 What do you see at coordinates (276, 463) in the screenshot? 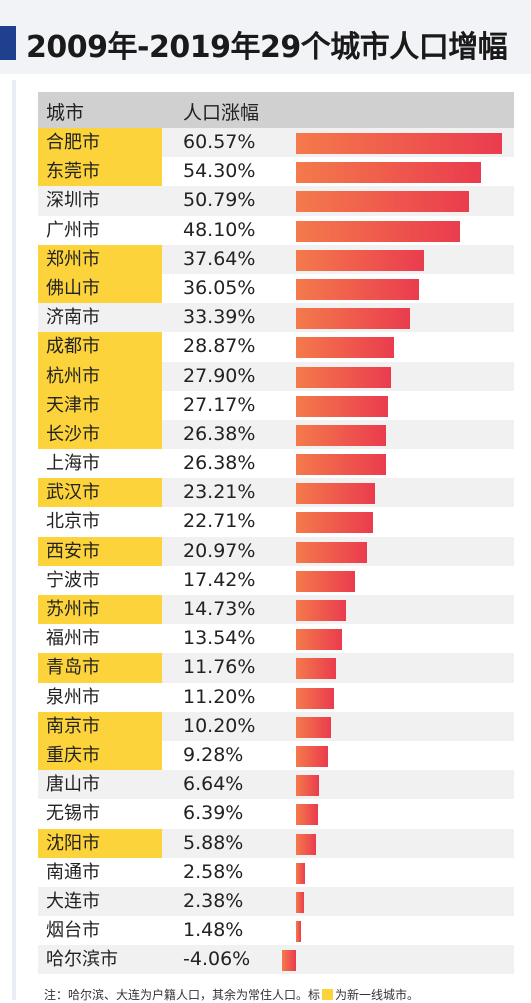
I see `table-row: 上海市 26.38%` at bounding box center [276, 463].